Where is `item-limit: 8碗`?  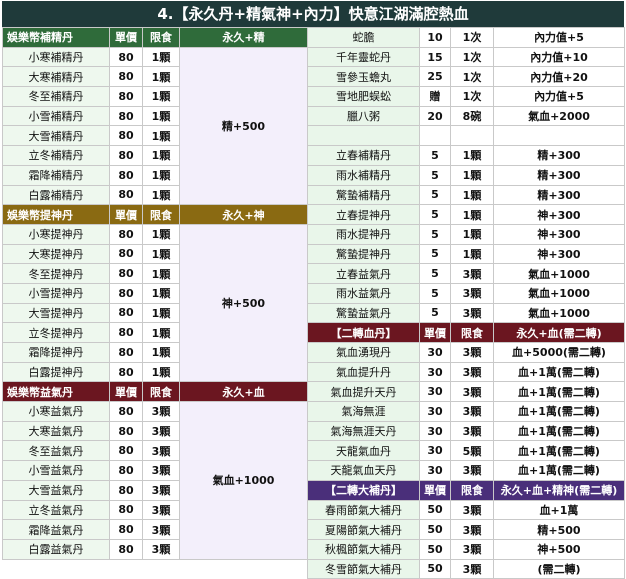 item-limit: 8碗 is located at coordinates (472, 116).